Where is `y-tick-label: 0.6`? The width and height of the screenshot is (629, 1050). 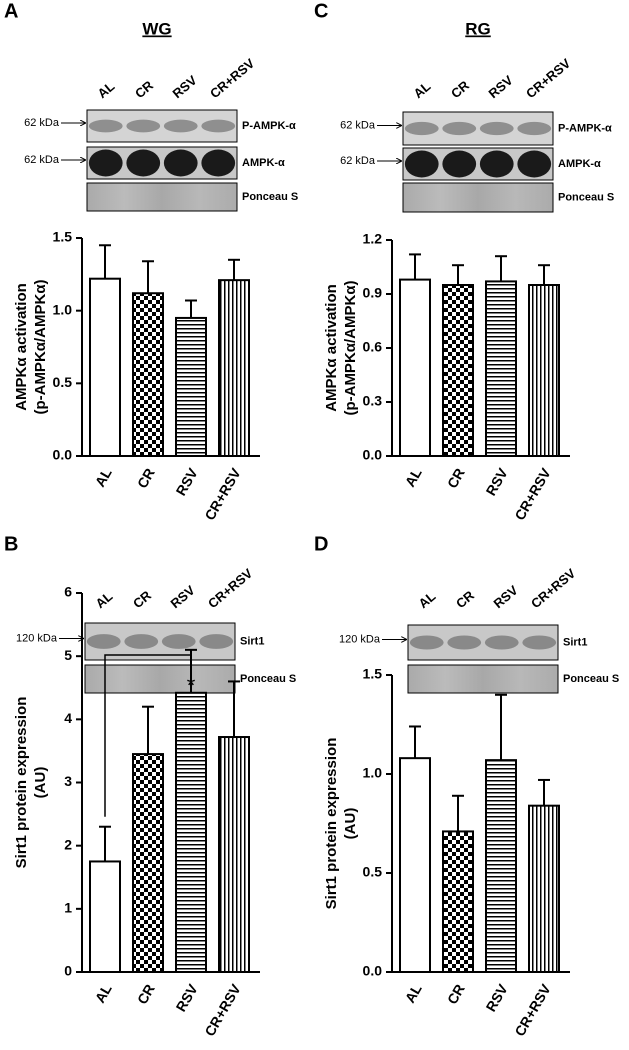
y-tick-label: 0.6 is located at coordinates (373, 347).